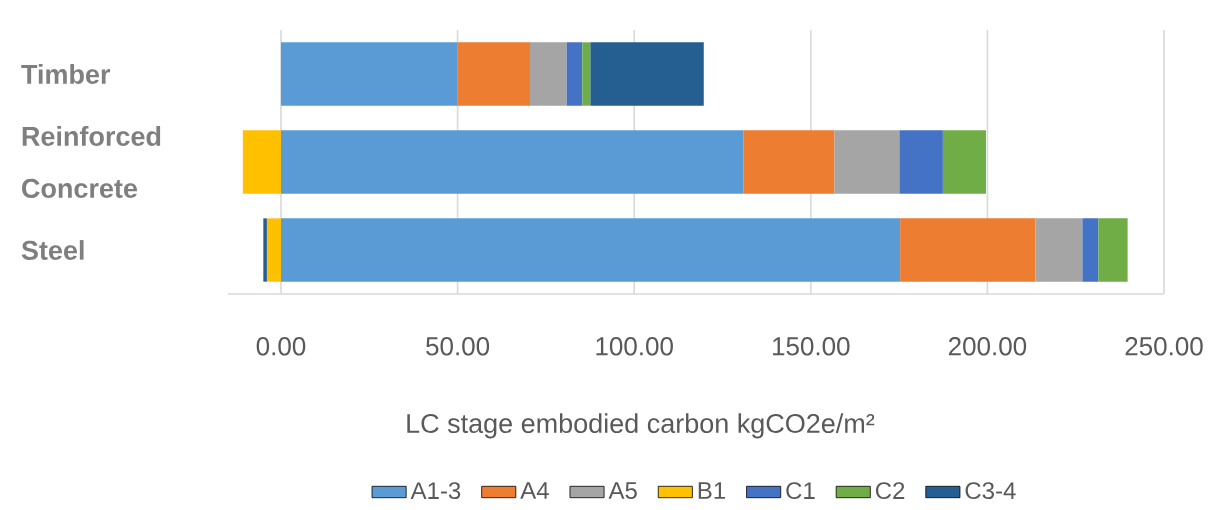  What do you see at coordinates (622, 490) in the screenshot?
I see `legend-label: A5` at bounding box center [622, 490].